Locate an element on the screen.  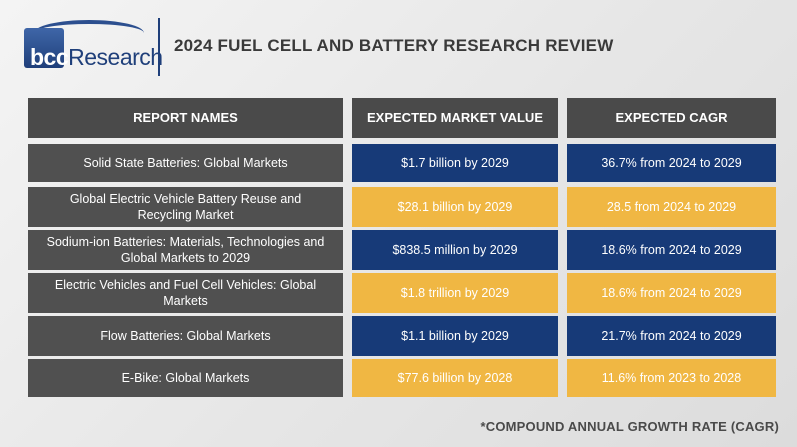
logo-text-bold: bcc is located at coordinates (49, 57).